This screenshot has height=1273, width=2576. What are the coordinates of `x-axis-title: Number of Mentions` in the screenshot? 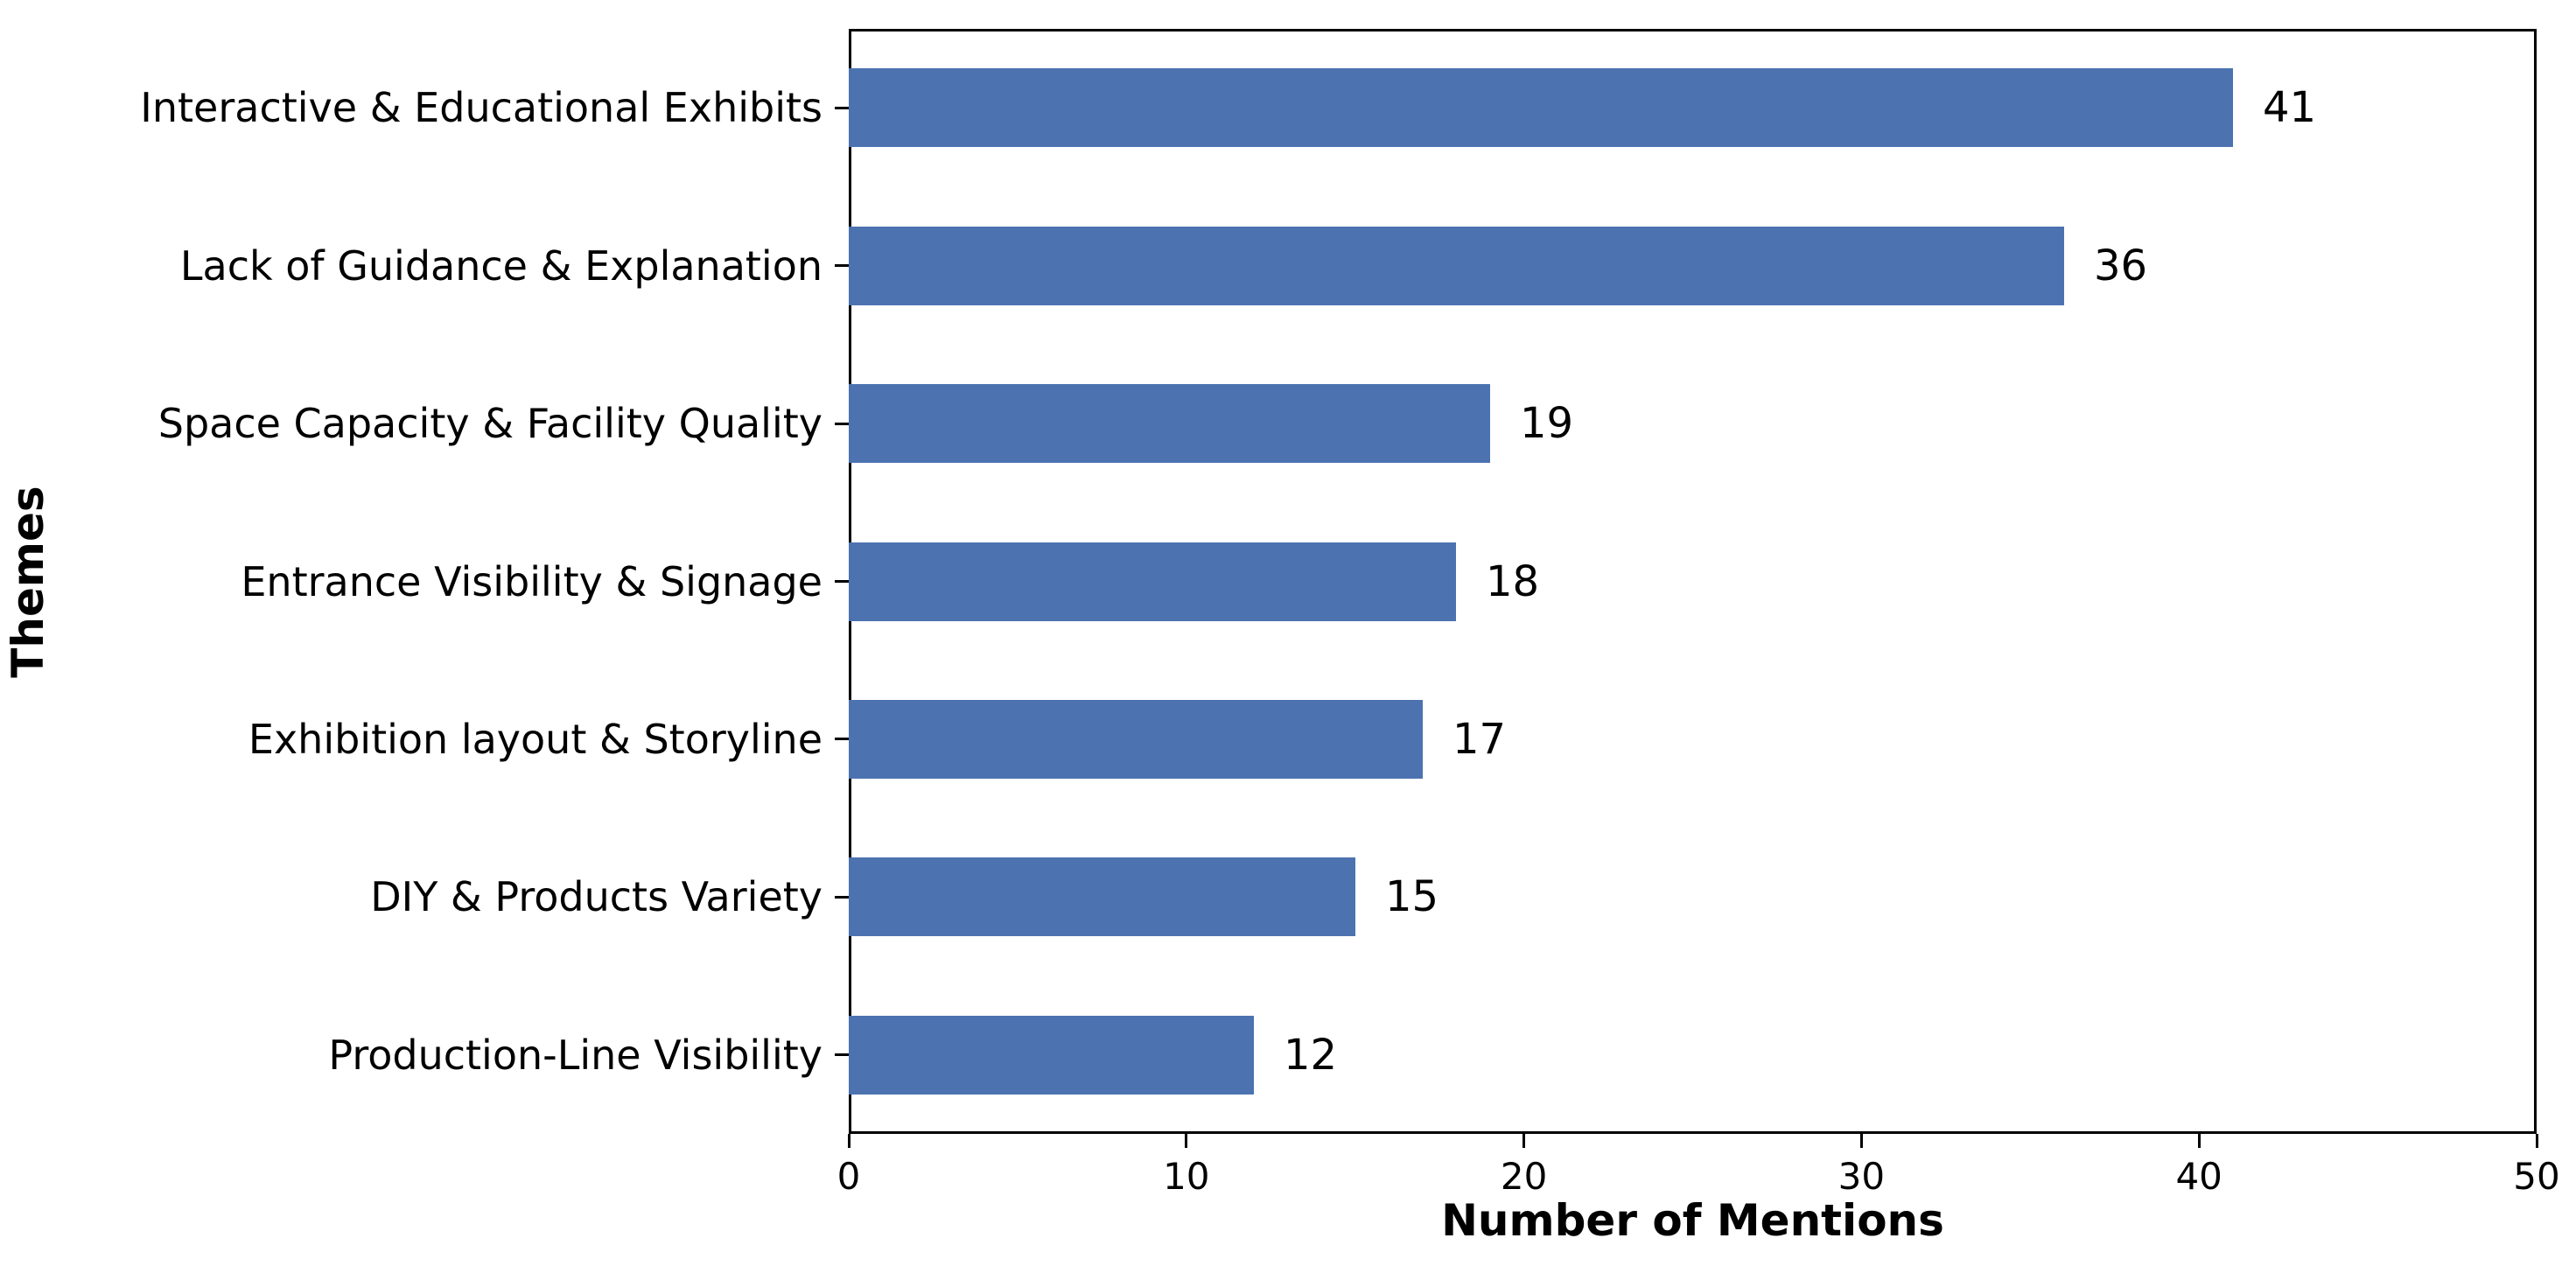 It's located at (1692, 1220).